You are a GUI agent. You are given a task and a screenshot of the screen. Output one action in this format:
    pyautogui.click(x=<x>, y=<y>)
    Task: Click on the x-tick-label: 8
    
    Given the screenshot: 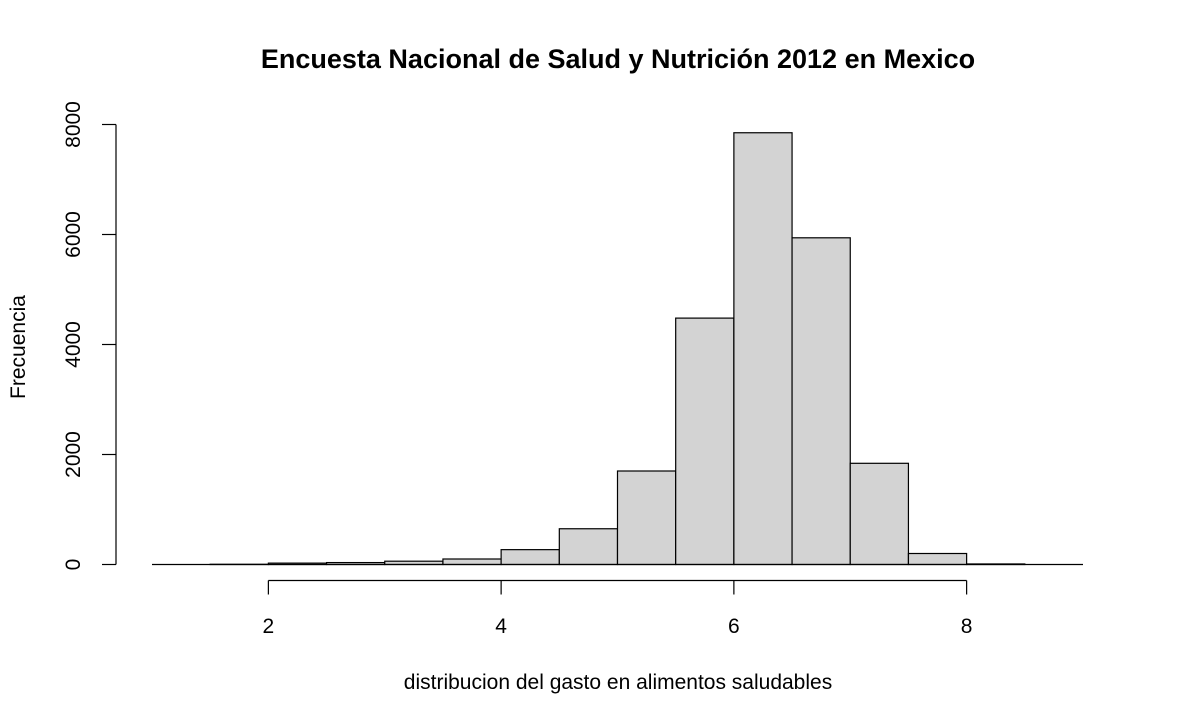 What is the action you would take?
    pyautogui.click(x=967, y=626)
    